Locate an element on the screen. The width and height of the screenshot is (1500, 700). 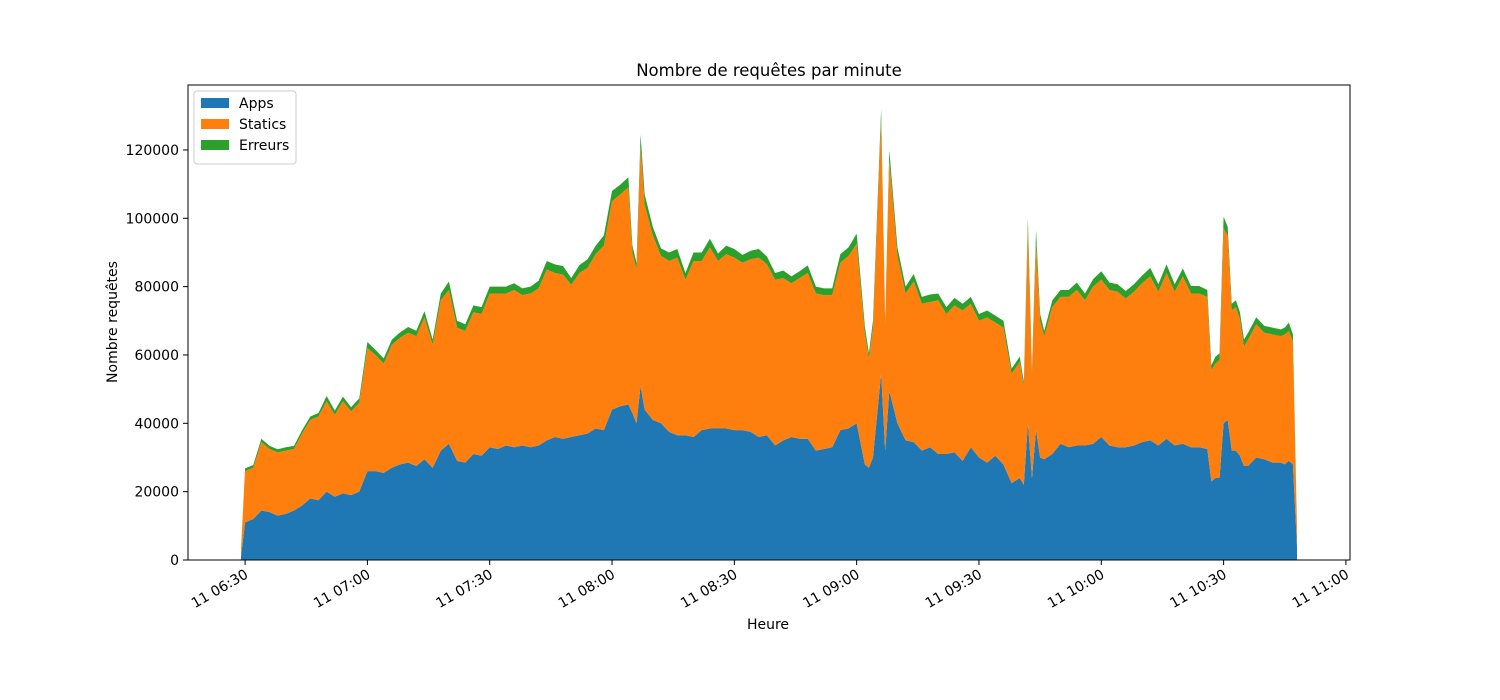
y-tick-label: 60000 is located at coordinates (156, 356).